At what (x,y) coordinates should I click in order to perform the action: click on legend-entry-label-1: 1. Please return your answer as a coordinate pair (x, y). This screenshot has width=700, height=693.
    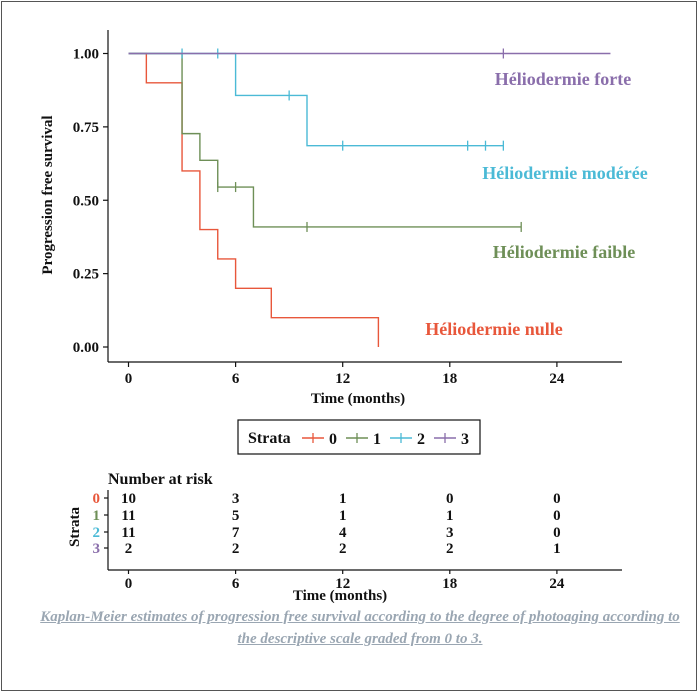
    Looking at the image, I should click on (377, 439).